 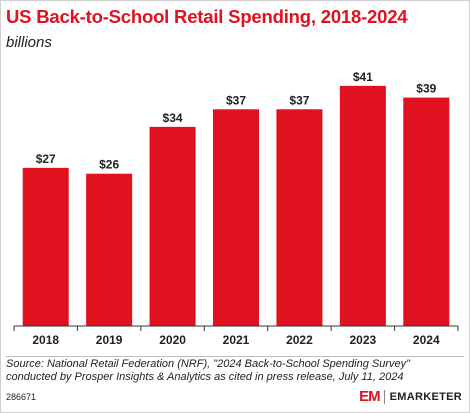 What do you see at coordinates (236, 340) in the screenshot?
I see `x-tick-label-2021: 2021` at bounding box center [236, 340].